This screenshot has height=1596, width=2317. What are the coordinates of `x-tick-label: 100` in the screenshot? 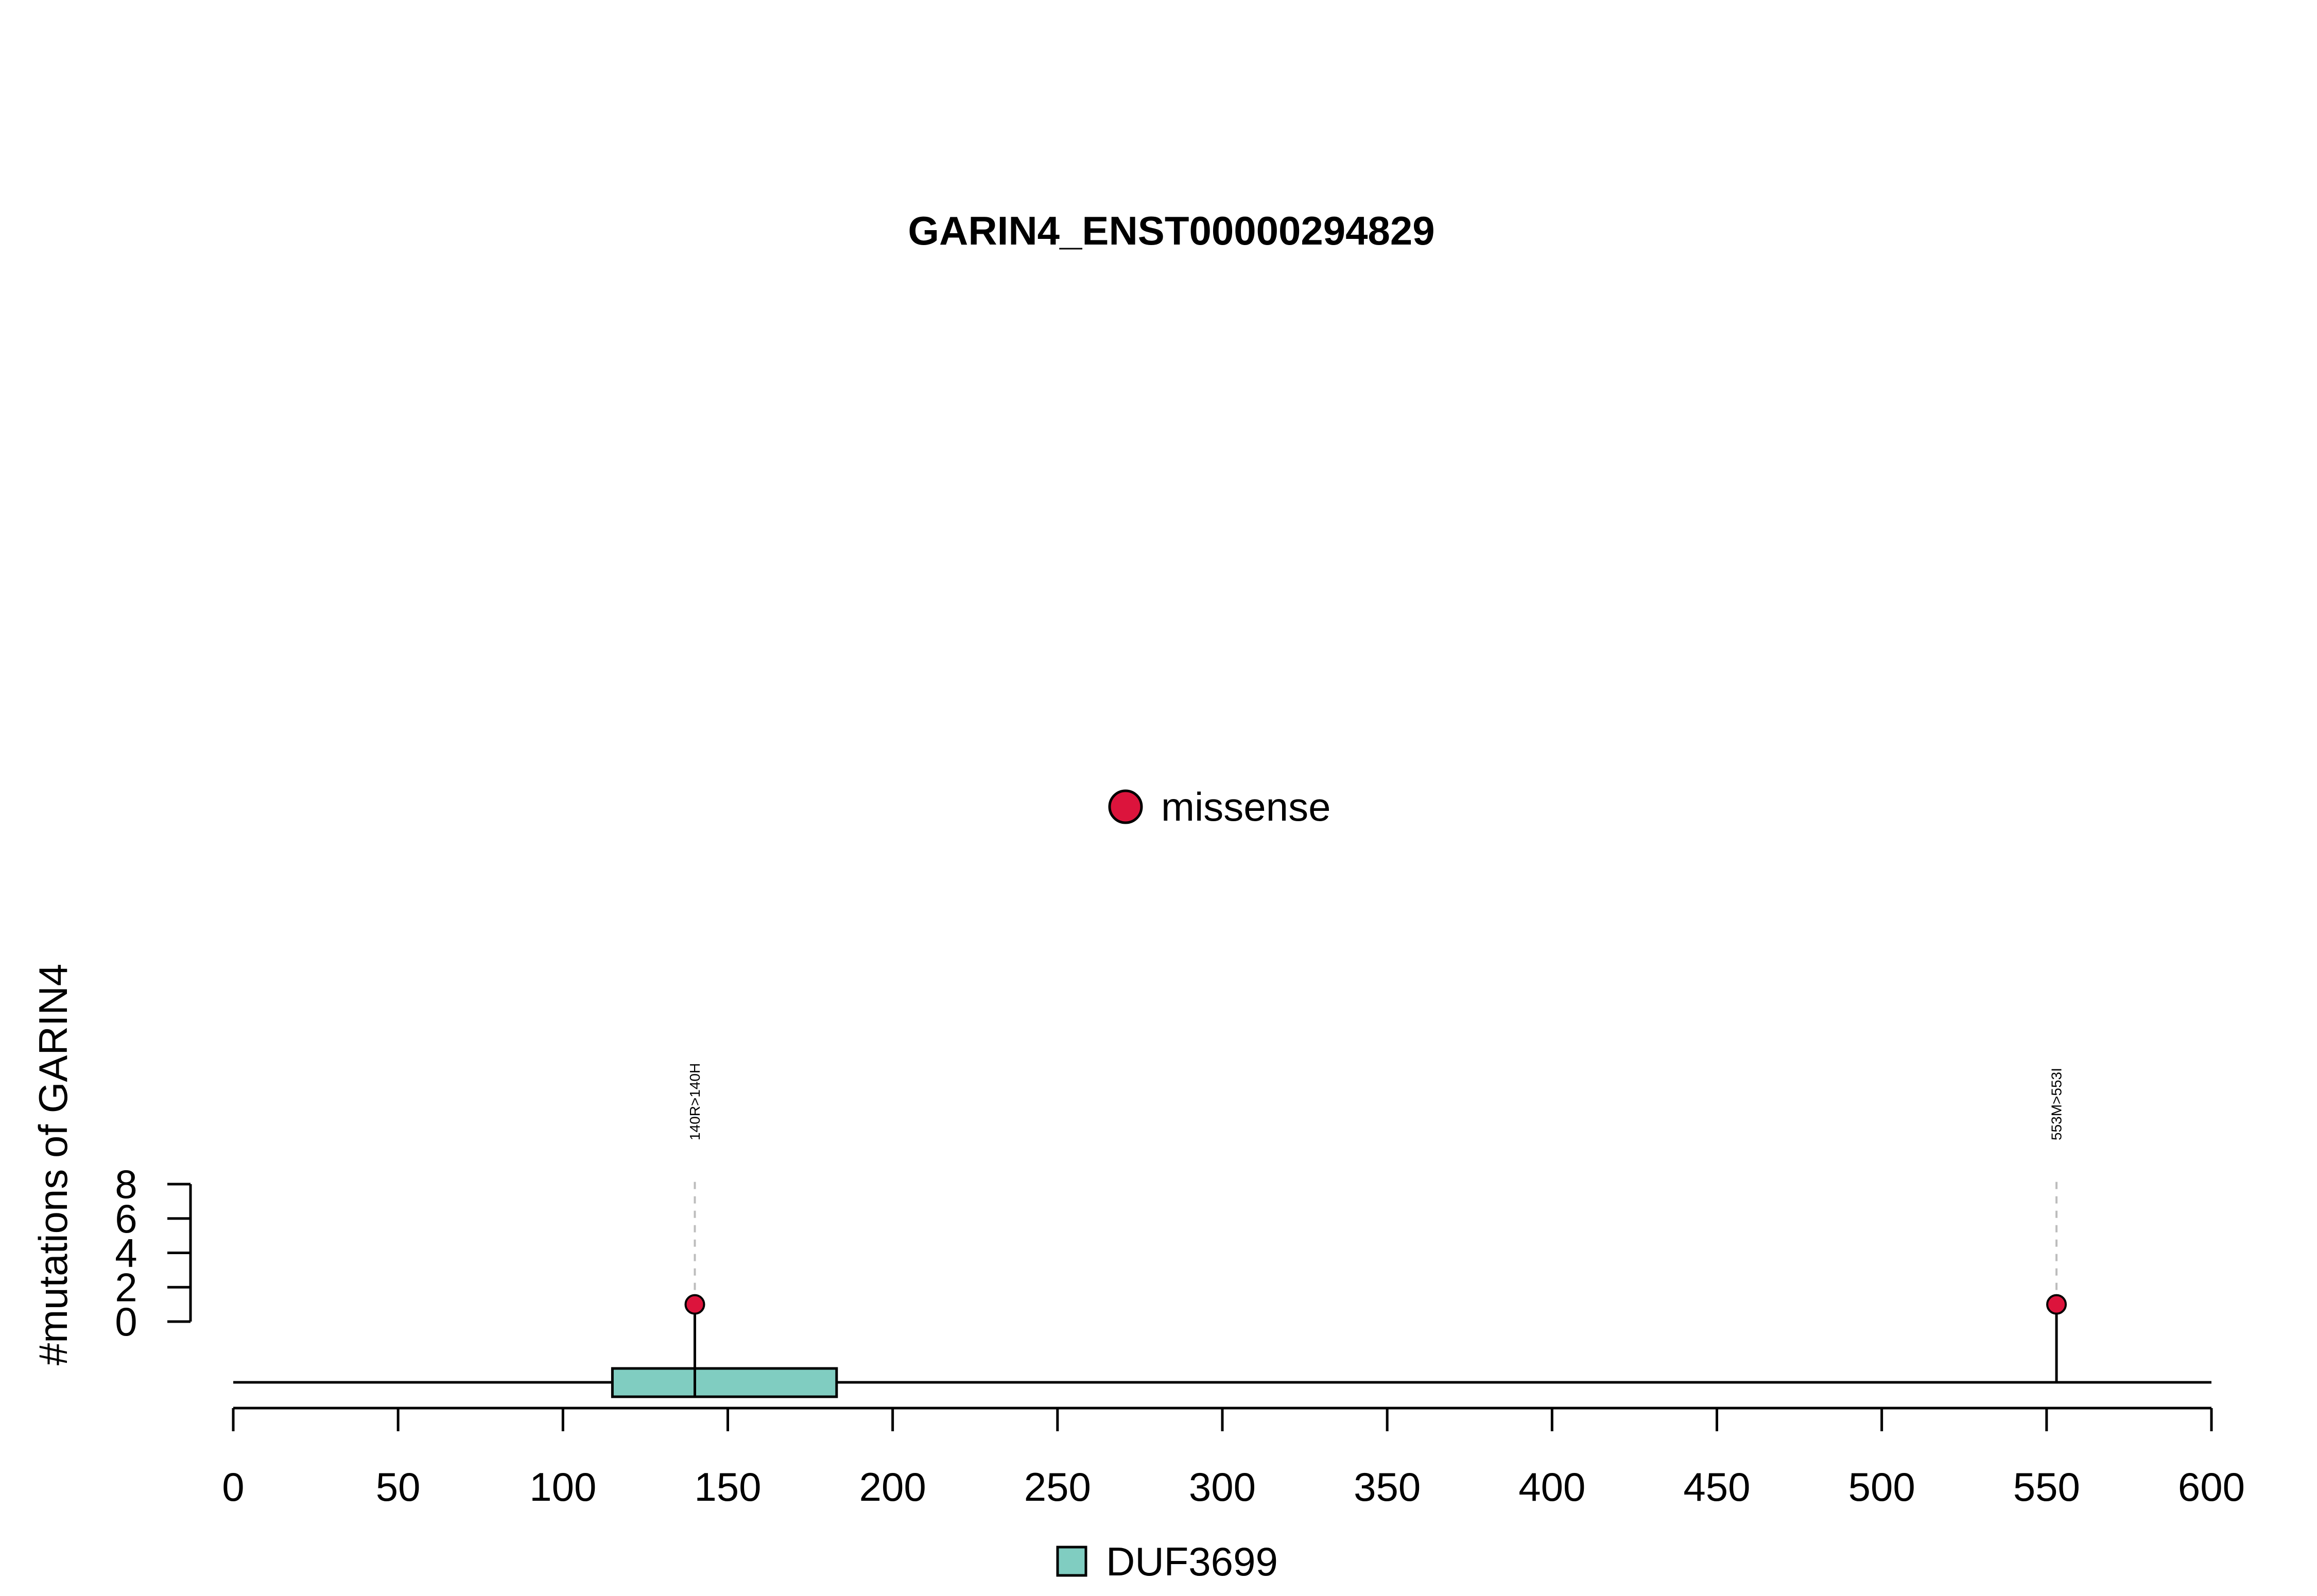 It's located at (562, 1487).